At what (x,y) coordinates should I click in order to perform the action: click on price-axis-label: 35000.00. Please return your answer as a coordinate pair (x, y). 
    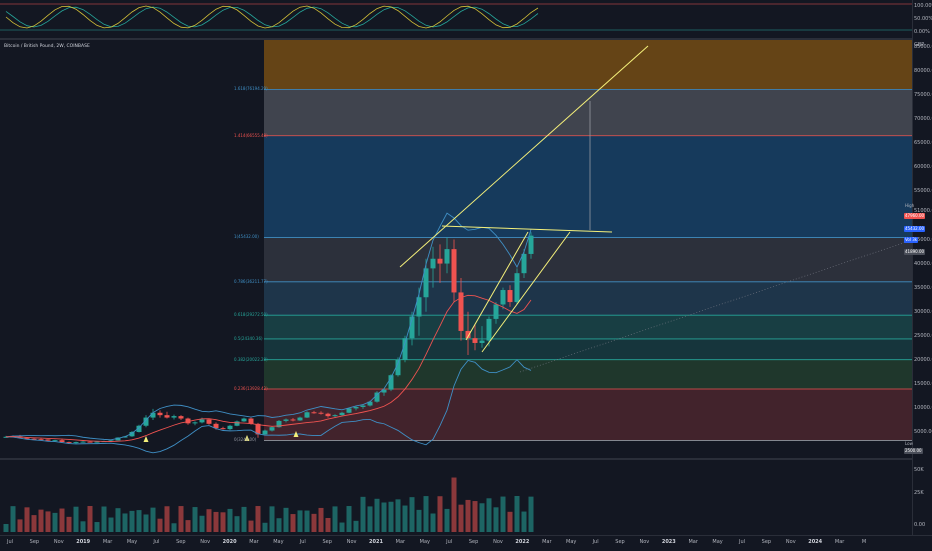
    Looking at the image, I should click on (923, 287).